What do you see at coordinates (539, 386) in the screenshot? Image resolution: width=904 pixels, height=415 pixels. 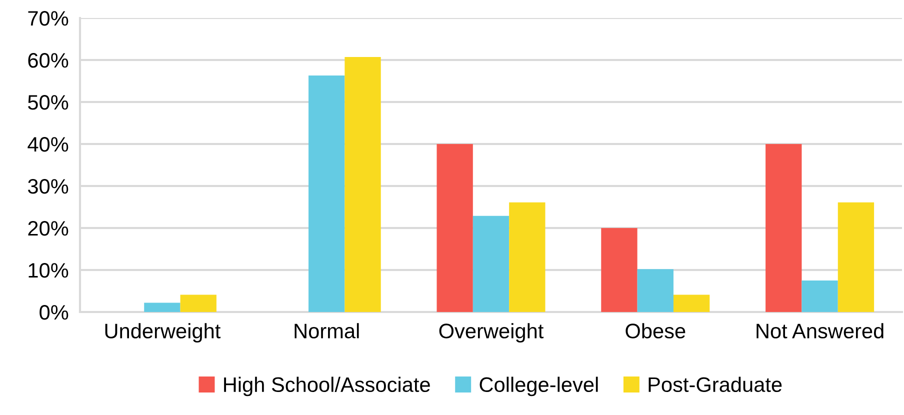 I see `legend-label: College-level` at bounding box center [539, 386].